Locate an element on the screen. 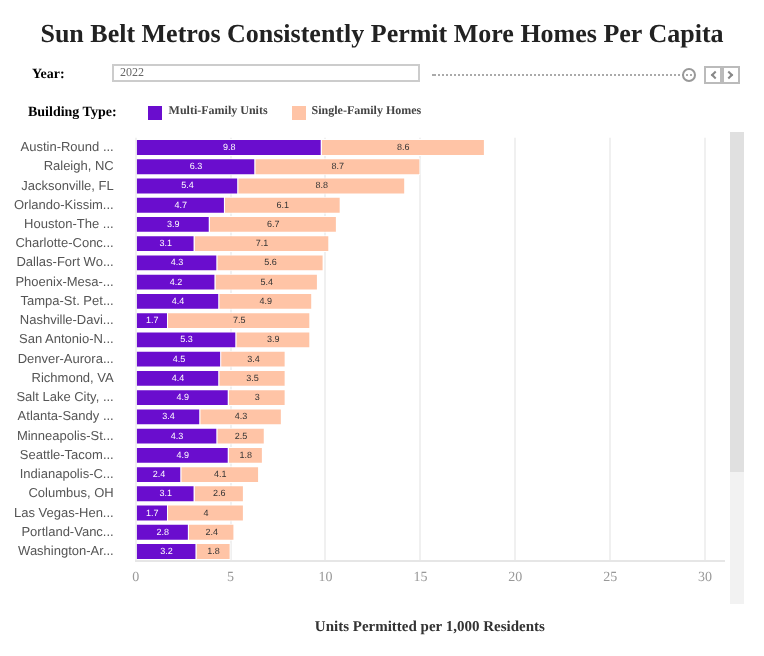 This screenshot has width=764, height=656. chart-title: Sun Belt Metros Consistently Permit More Homes Per Capita is located at coordinates (382, 34).